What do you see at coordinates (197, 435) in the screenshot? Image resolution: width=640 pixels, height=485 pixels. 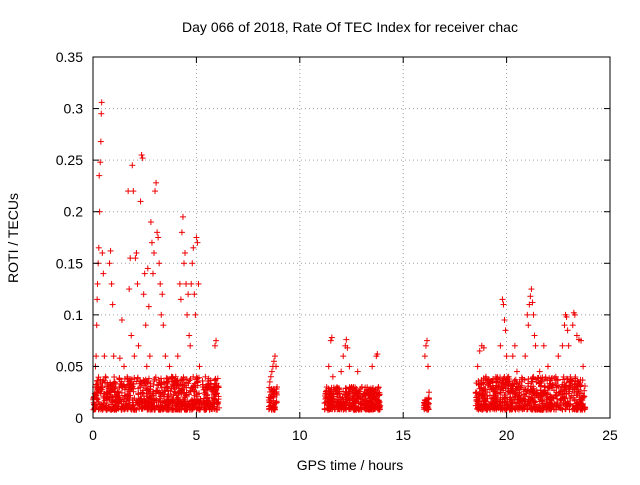 I see `x-tick-label: 5` at bounding box center [197, 435].